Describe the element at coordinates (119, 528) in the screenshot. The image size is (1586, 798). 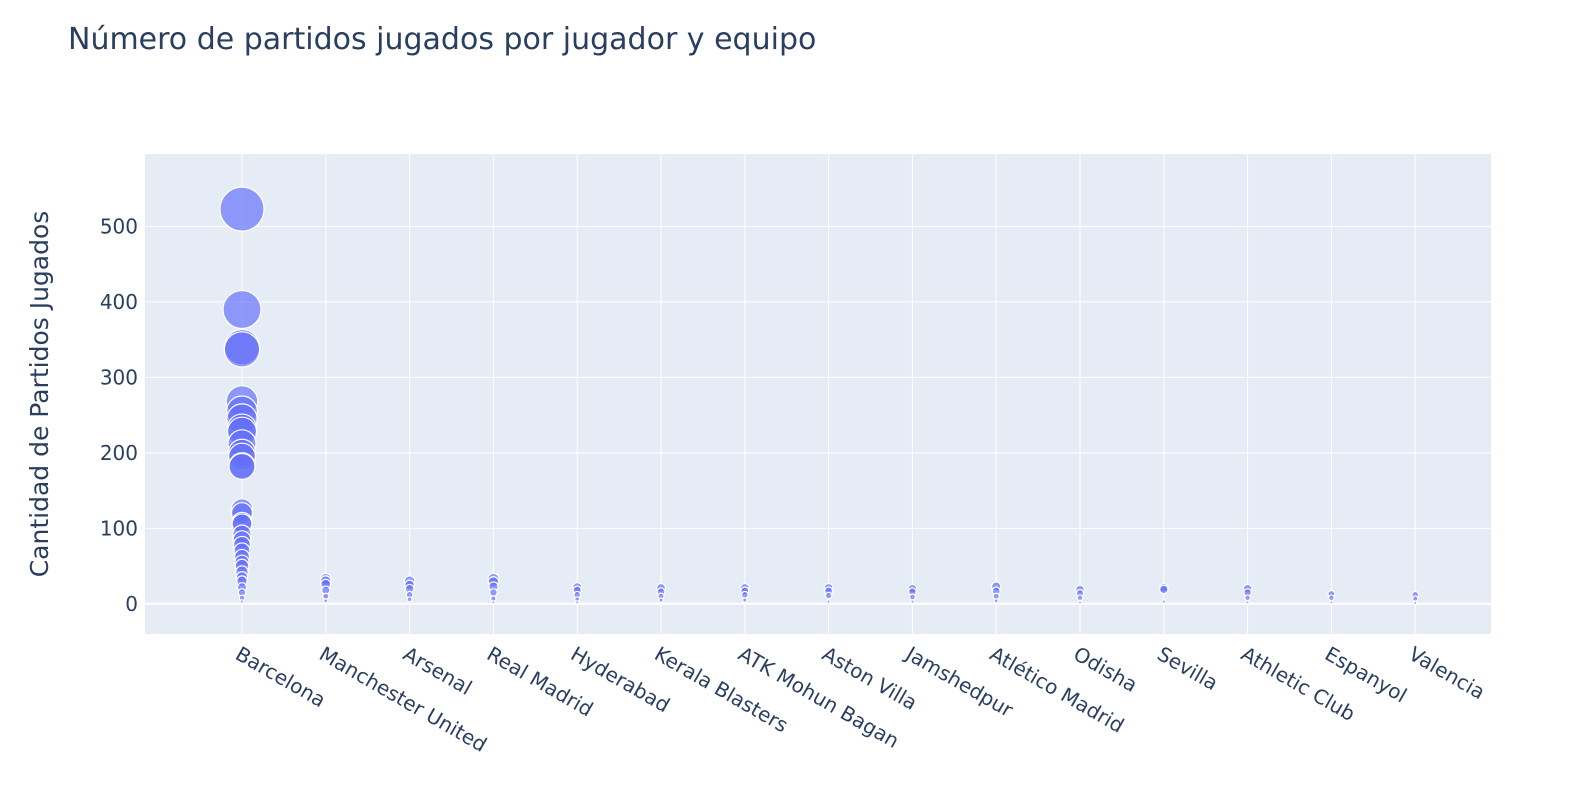
I see `y-tick-label: 100` at that location.